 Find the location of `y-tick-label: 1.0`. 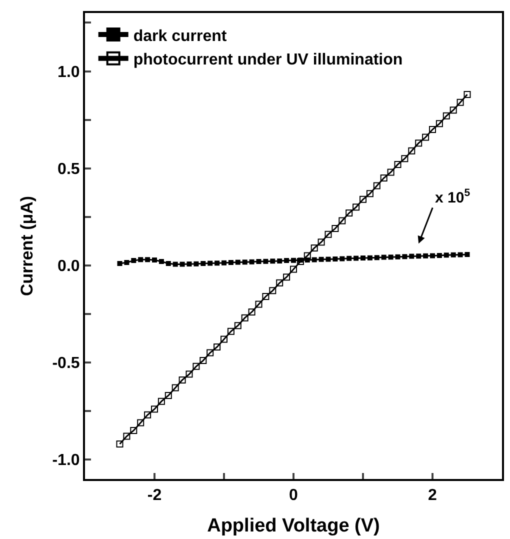

y-tick-label: 1.0 is located at coordinates (69, 72).